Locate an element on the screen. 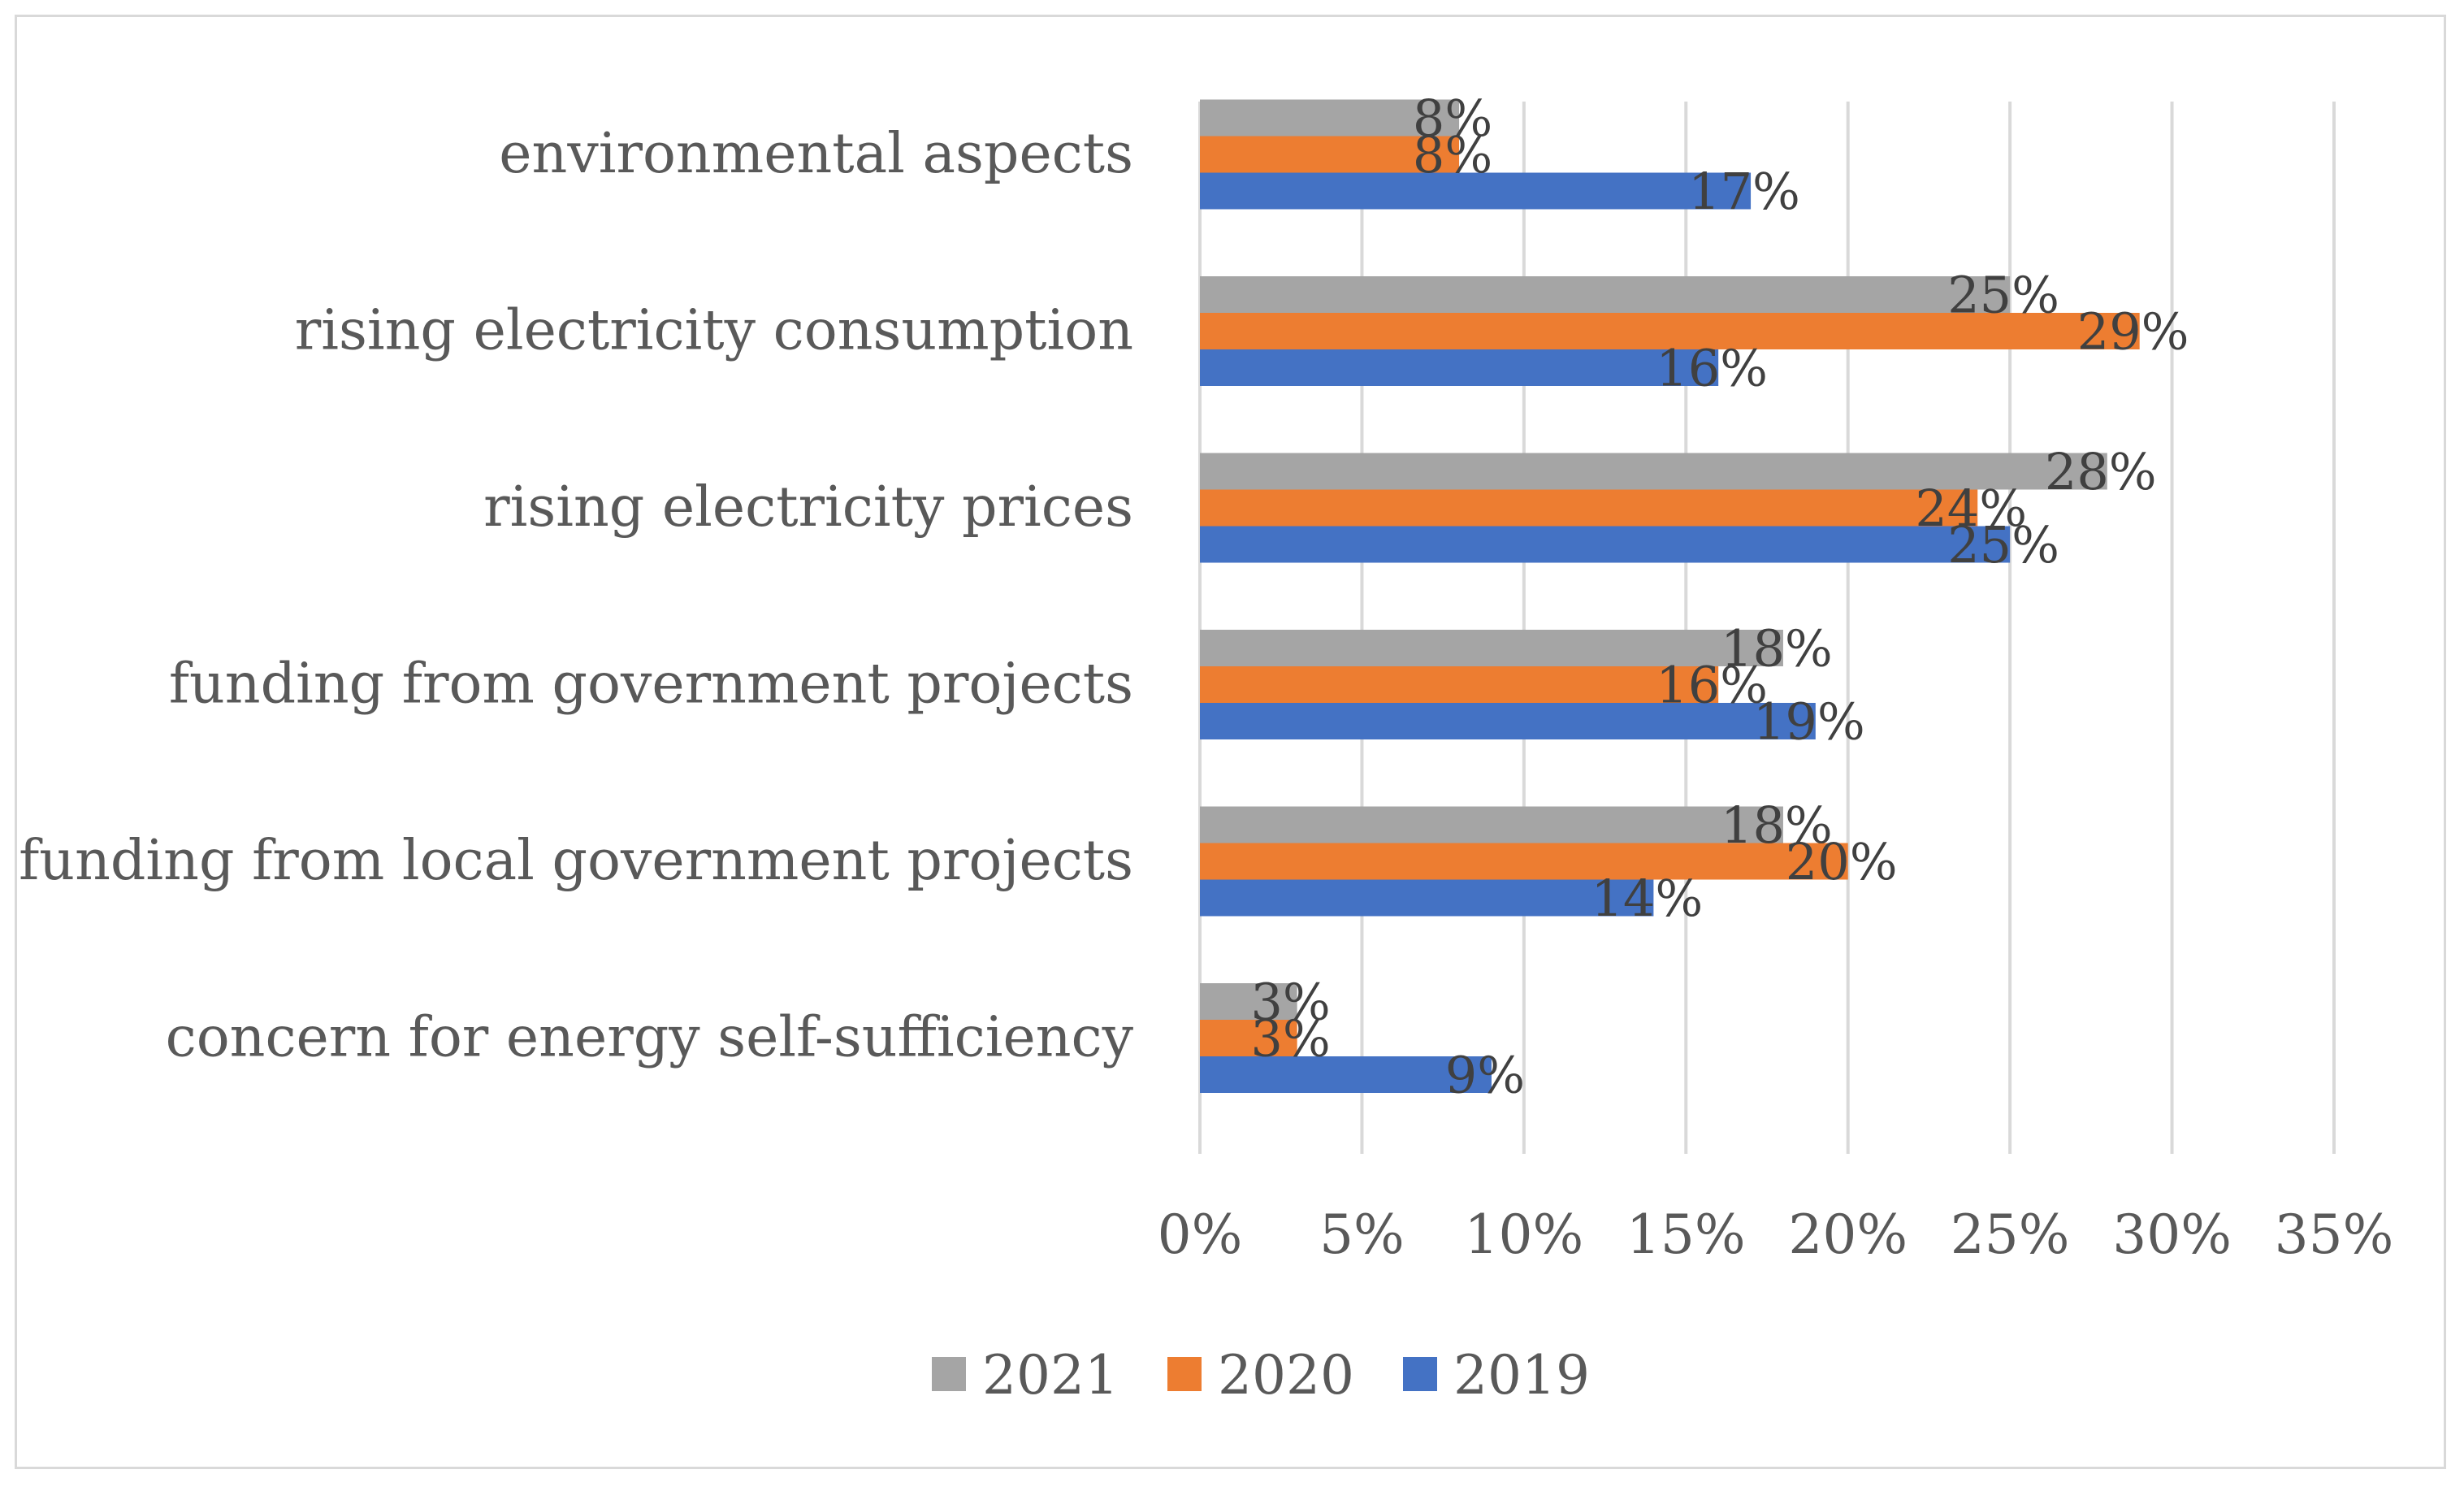 This screenshot has height=1487, width=2464. data-label-2019-5: 9% is located at coordinates (1485, 1076).